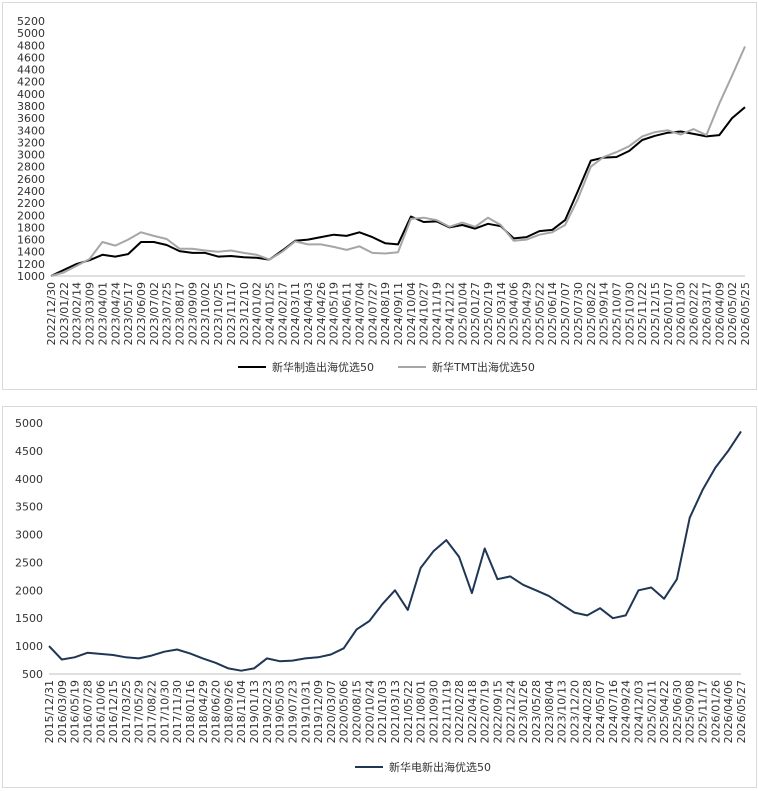 The image size is (758, 791). What do you see at coordinates (216, 711) in the screenshot?
I see `x-tick-label: 2018/06/20` at bounding box center [216, 711].